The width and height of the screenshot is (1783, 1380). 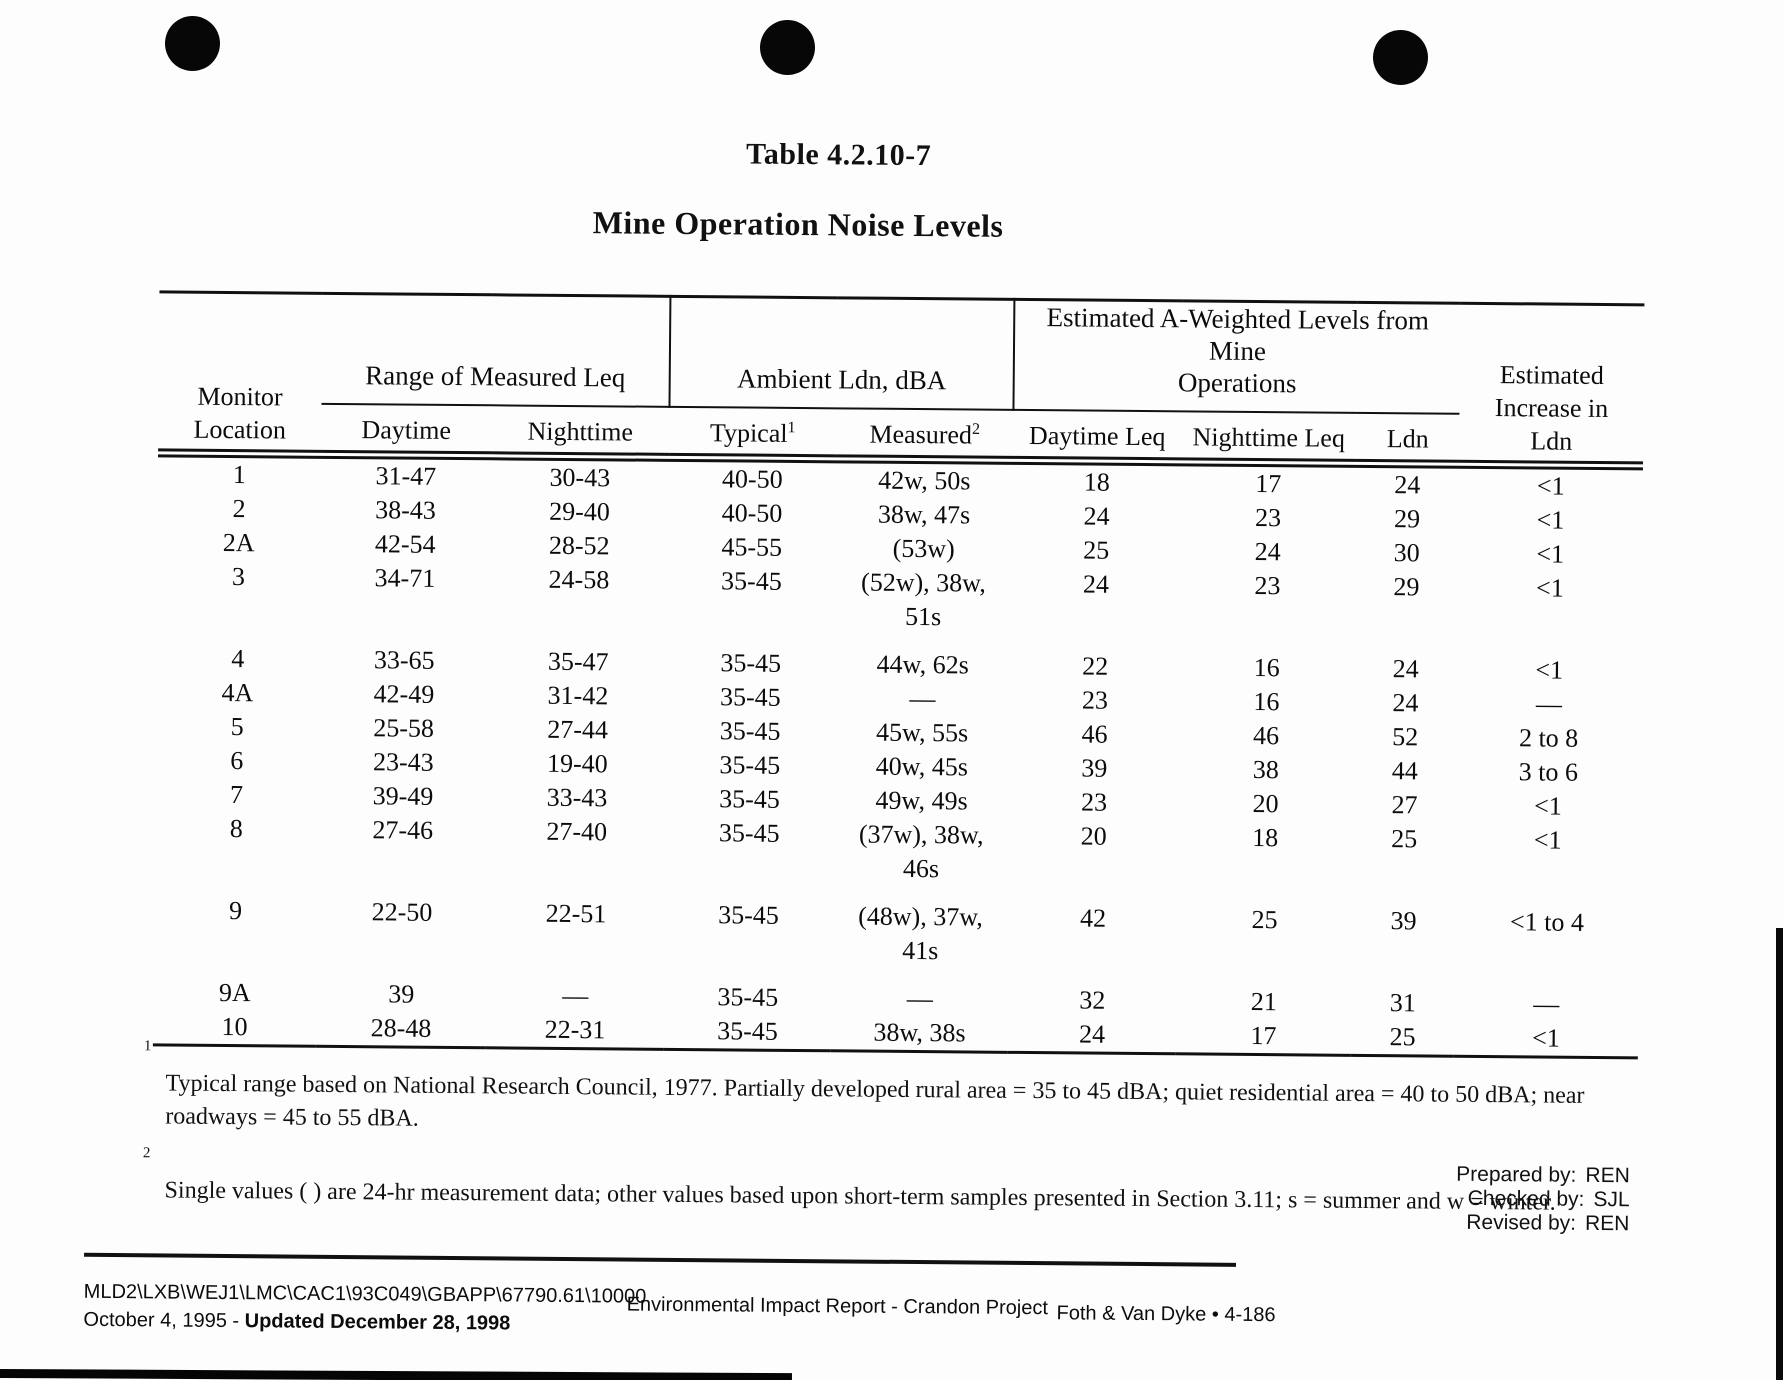 I want to click on cell-daytime-leq-range: 23-43, so click(x=403, y=762).